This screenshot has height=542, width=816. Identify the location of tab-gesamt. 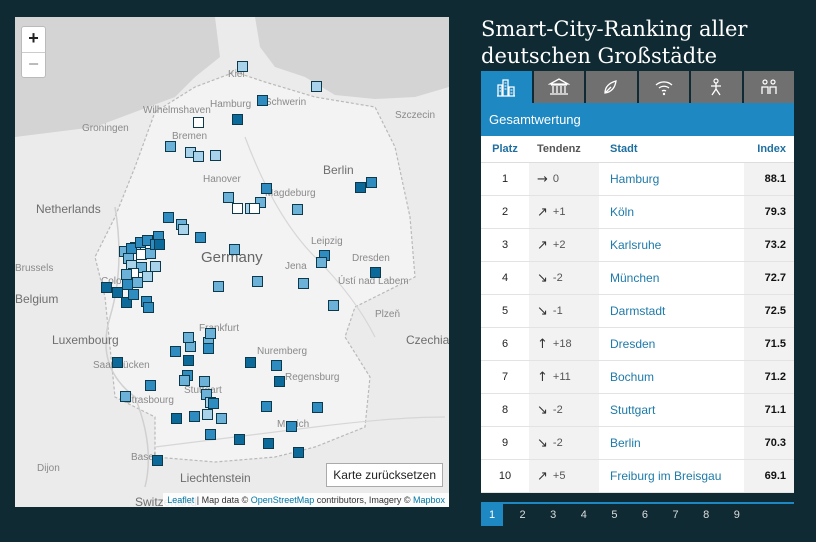
(506, 87).